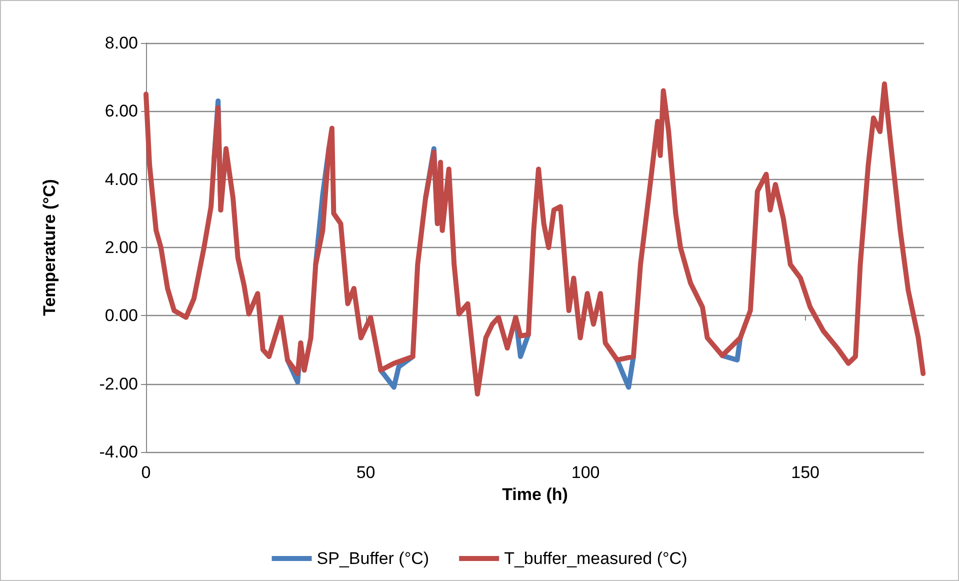 This screenshot has width=959, height=581. What do you see at coordinates (585, 472) in the screenshot?
I see `x-tick-label: 100` at bounding box center [585, 472].